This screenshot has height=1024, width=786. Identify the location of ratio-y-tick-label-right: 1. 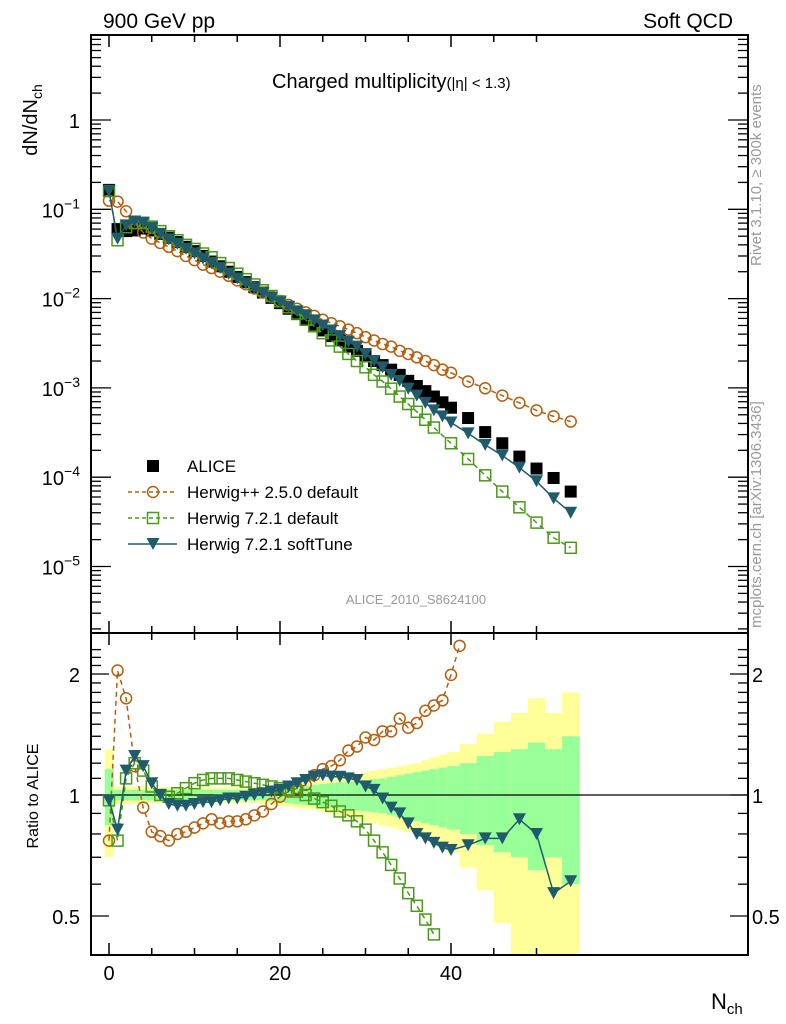
(757, 797).